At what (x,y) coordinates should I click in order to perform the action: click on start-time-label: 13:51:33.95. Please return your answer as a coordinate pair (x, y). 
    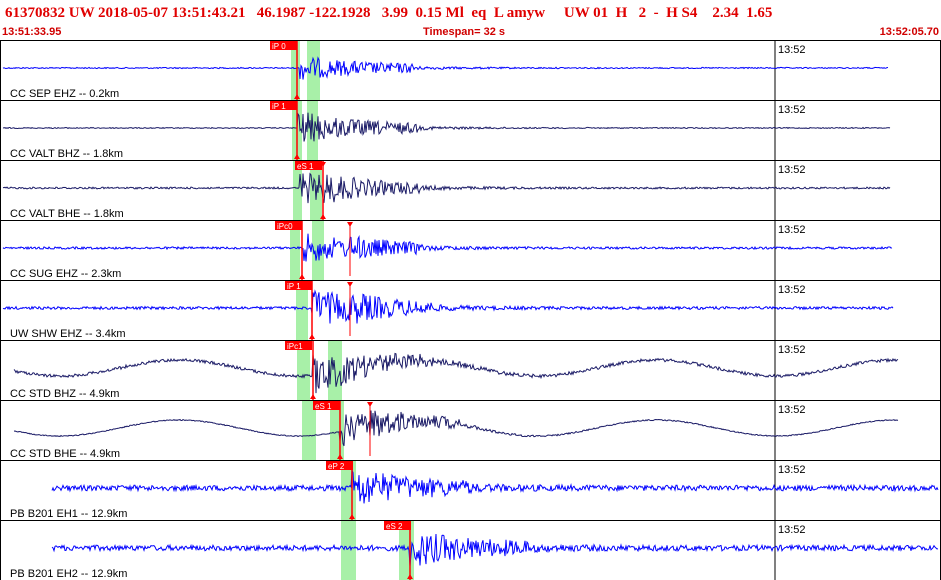
    Looking at the image, I should click on (32, 32).